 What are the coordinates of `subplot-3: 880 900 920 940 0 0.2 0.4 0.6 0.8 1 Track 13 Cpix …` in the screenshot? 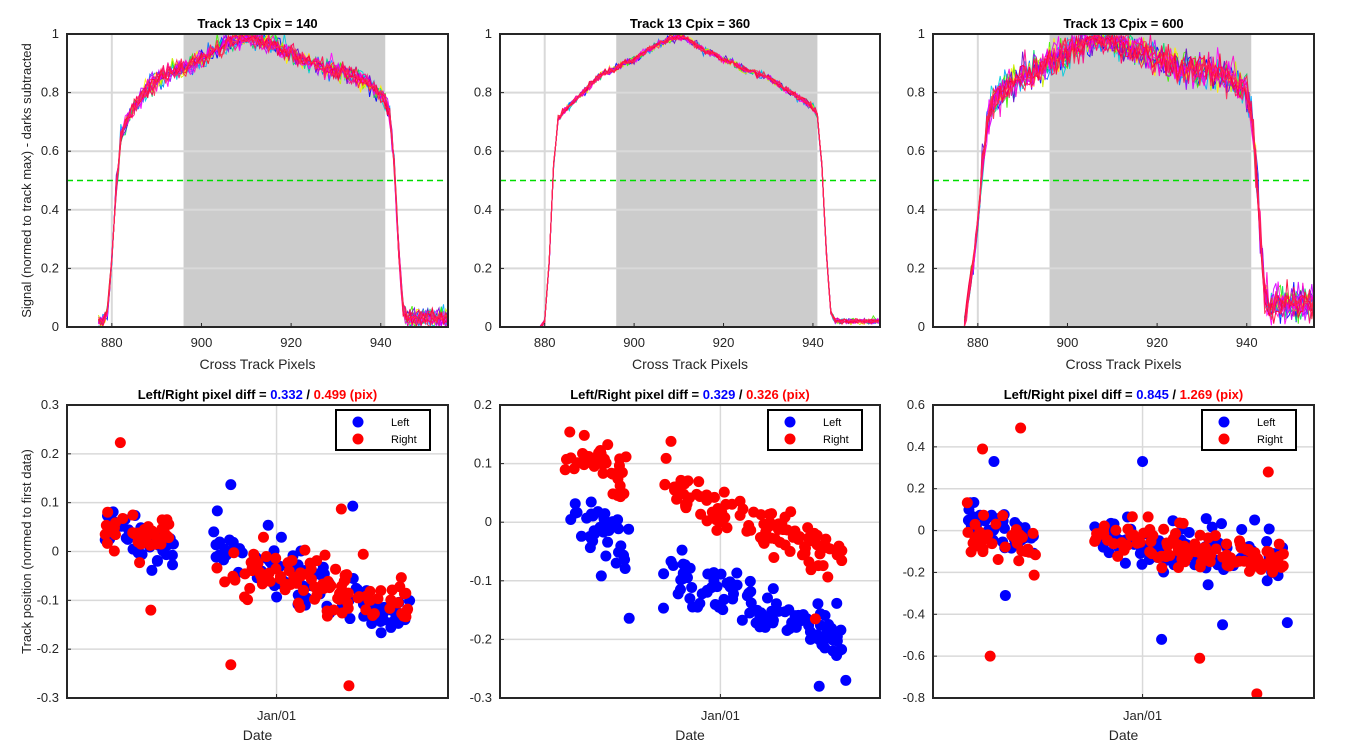 It's located at (1111, 194).